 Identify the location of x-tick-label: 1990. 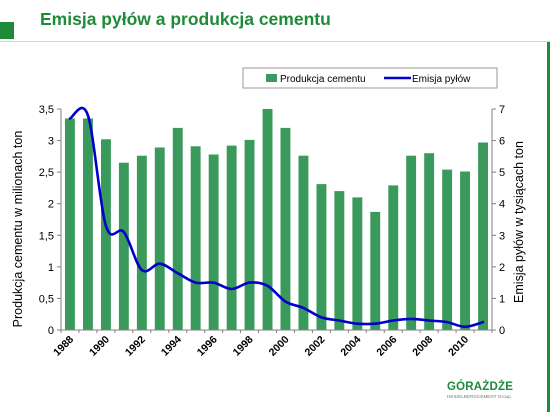
(99, 346).